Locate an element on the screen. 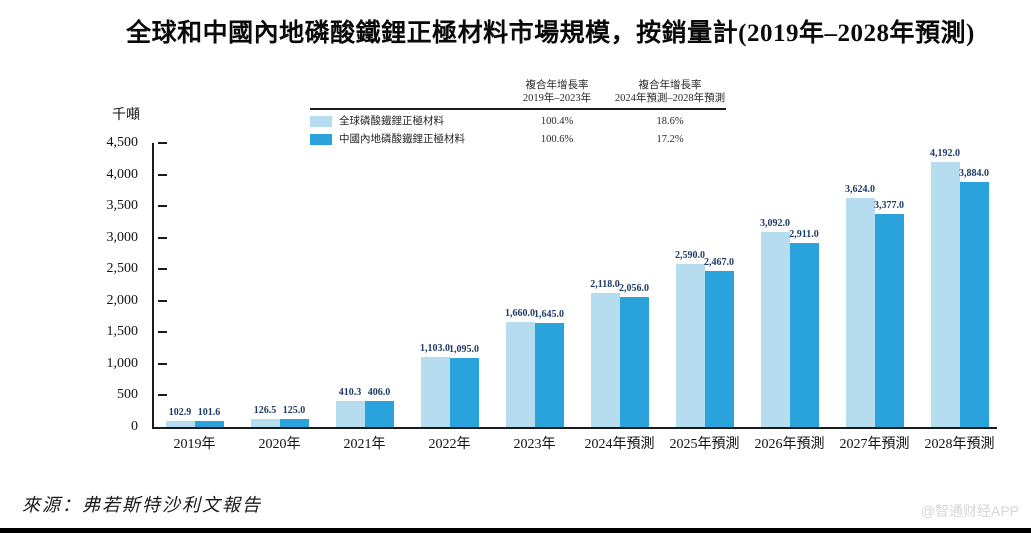  bar-china-2025 is located at coordinates (719, 349).